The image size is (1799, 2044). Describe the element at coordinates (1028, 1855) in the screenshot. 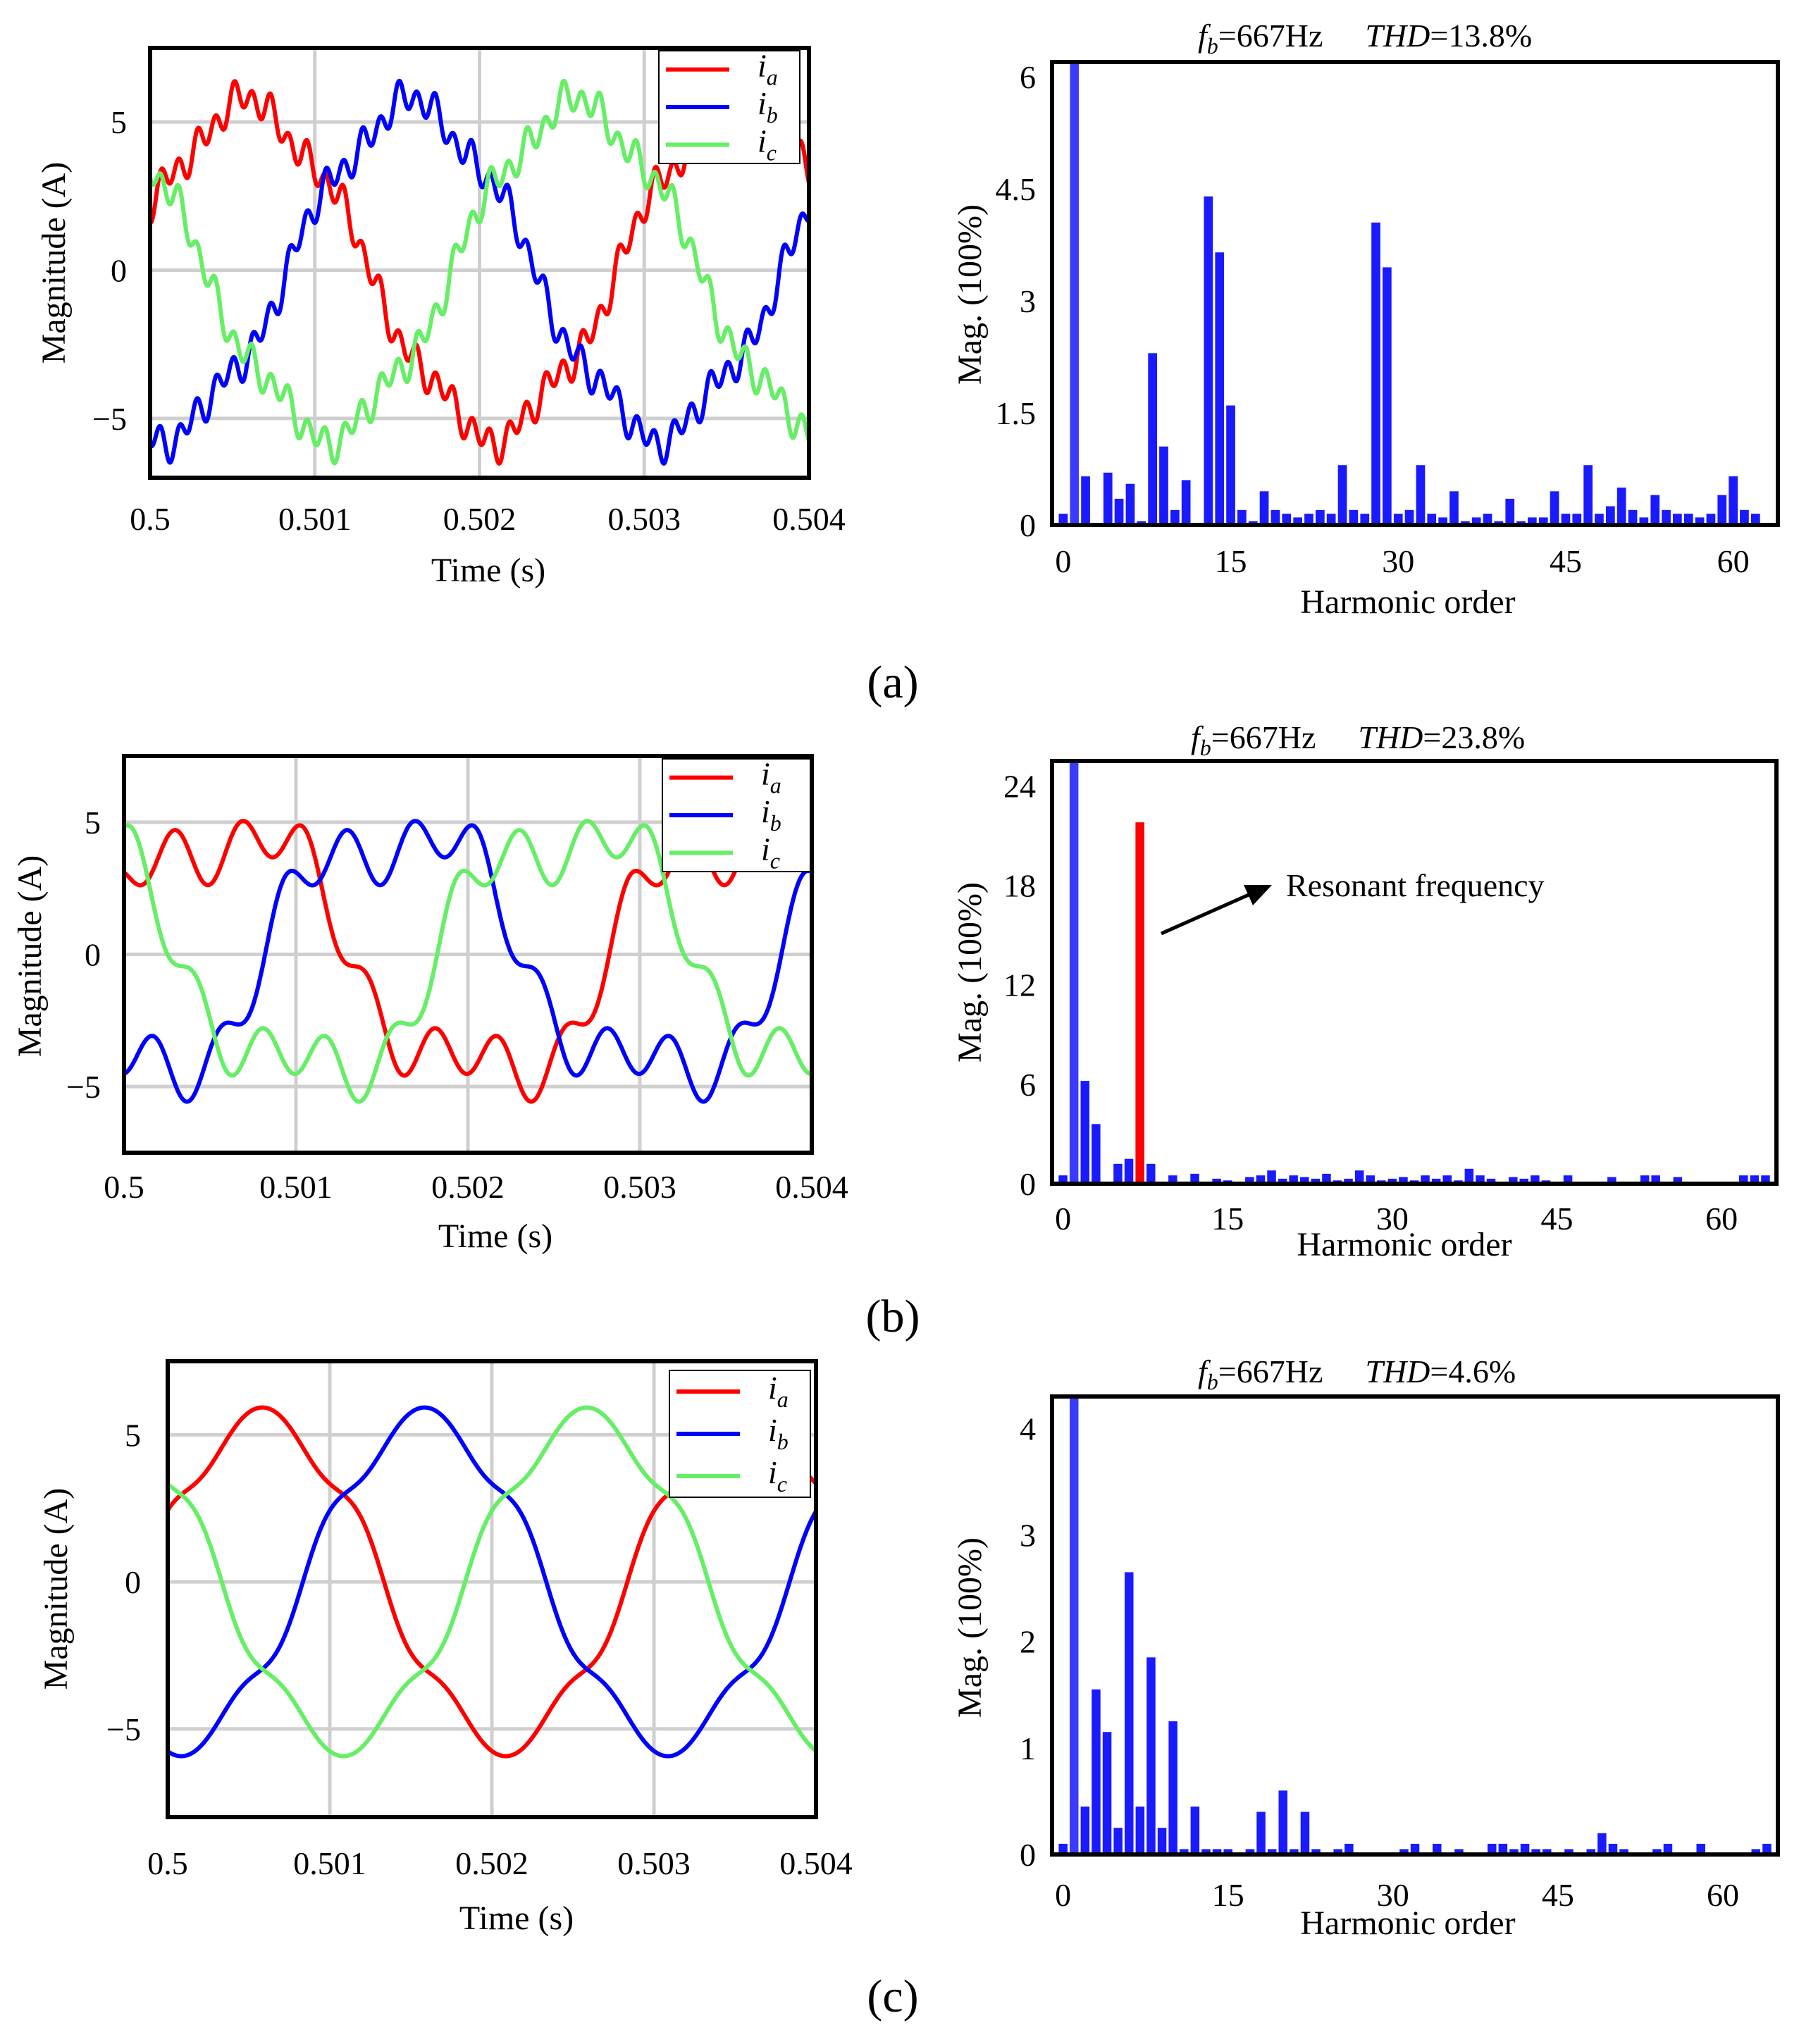

I see `y-tick-label: 0` at that location.